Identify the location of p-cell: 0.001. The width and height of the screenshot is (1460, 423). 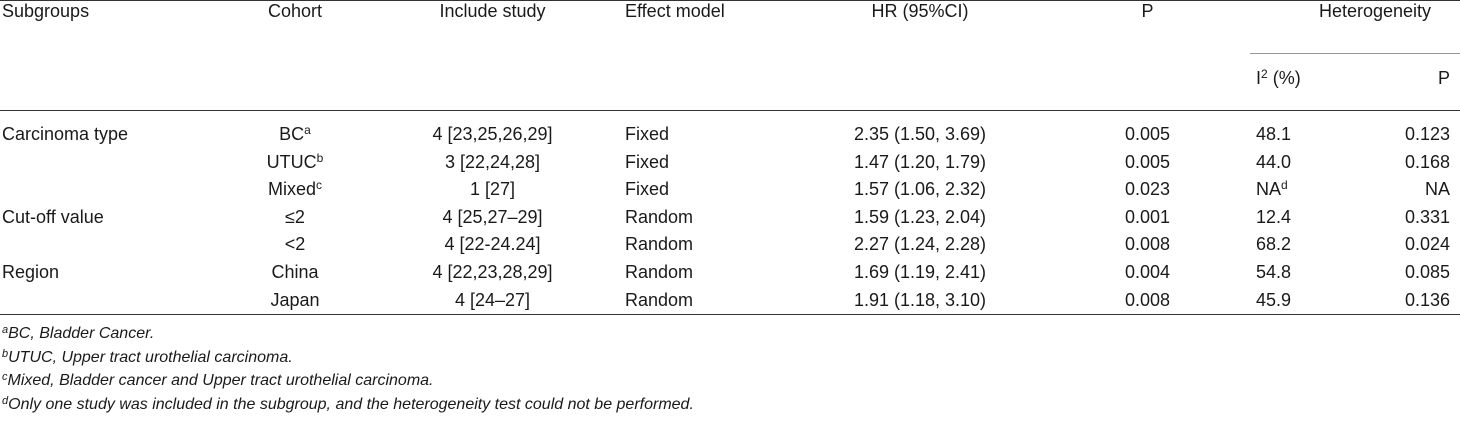
(1147, 216).